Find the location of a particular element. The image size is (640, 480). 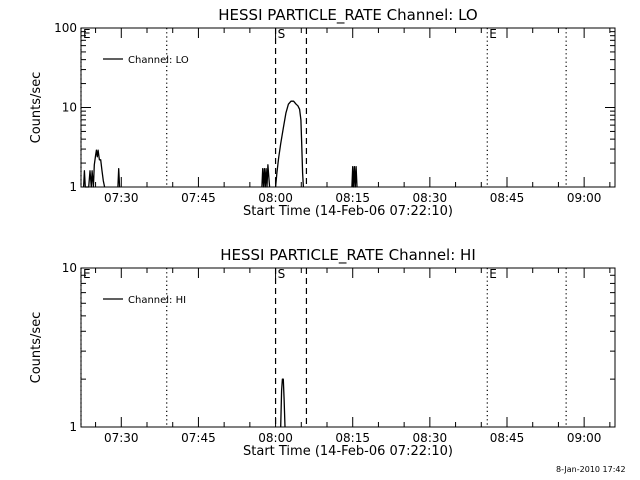

legend-entry: Channel: LO is located at coordinates (158, 60).